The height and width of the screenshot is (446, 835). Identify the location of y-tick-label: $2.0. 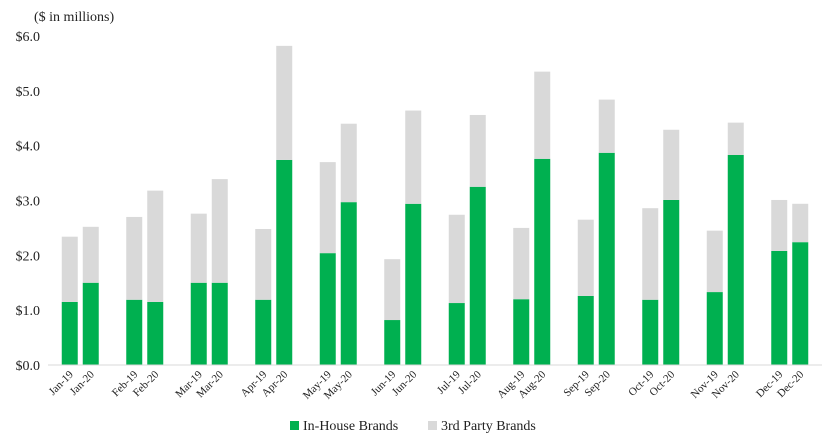
(28, 256).